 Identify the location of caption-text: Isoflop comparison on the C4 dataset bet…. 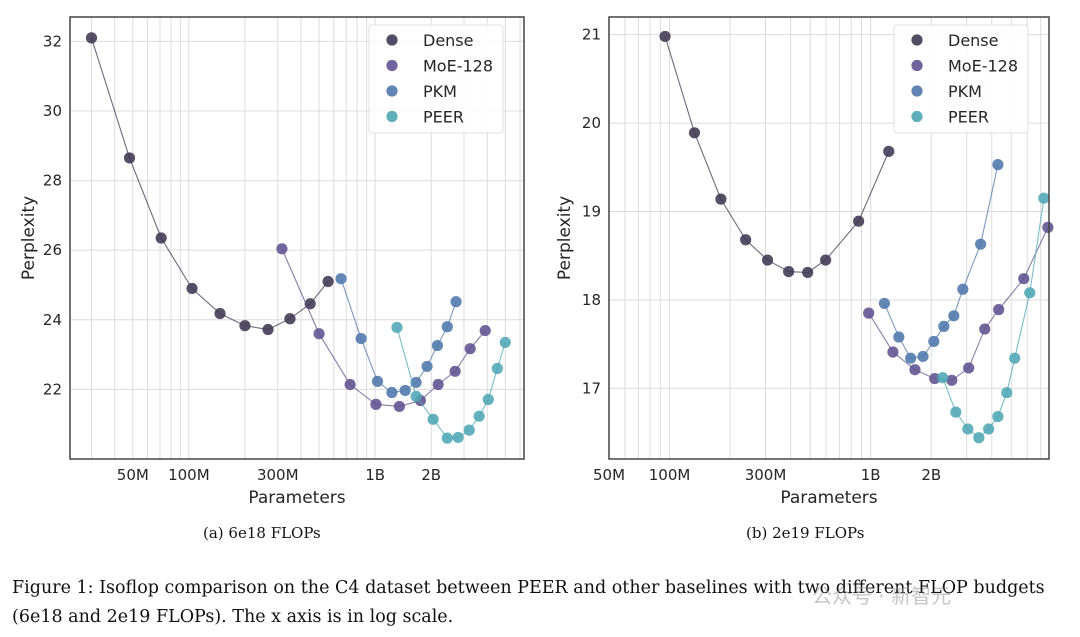
(528, 602).